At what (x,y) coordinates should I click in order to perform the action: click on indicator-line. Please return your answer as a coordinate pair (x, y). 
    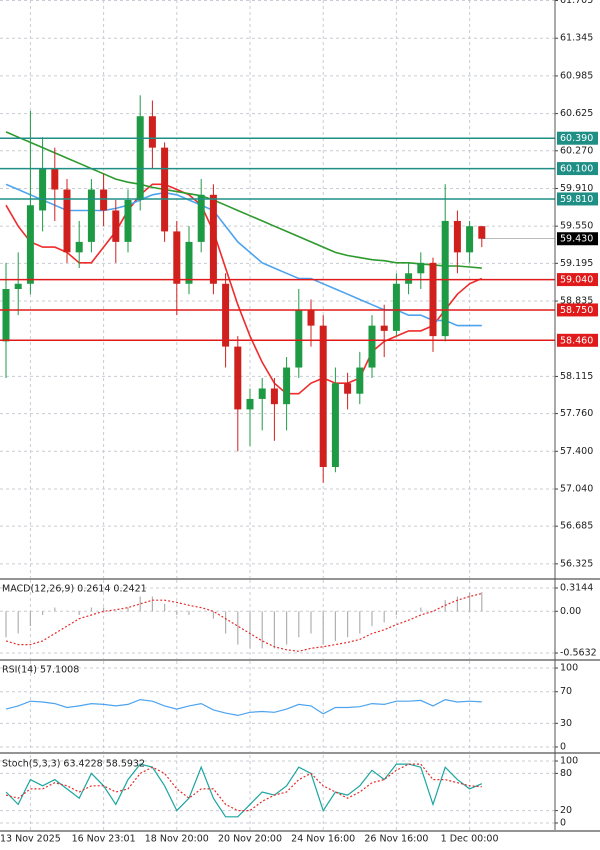
    Looking at the image, I should click on (243, 707).